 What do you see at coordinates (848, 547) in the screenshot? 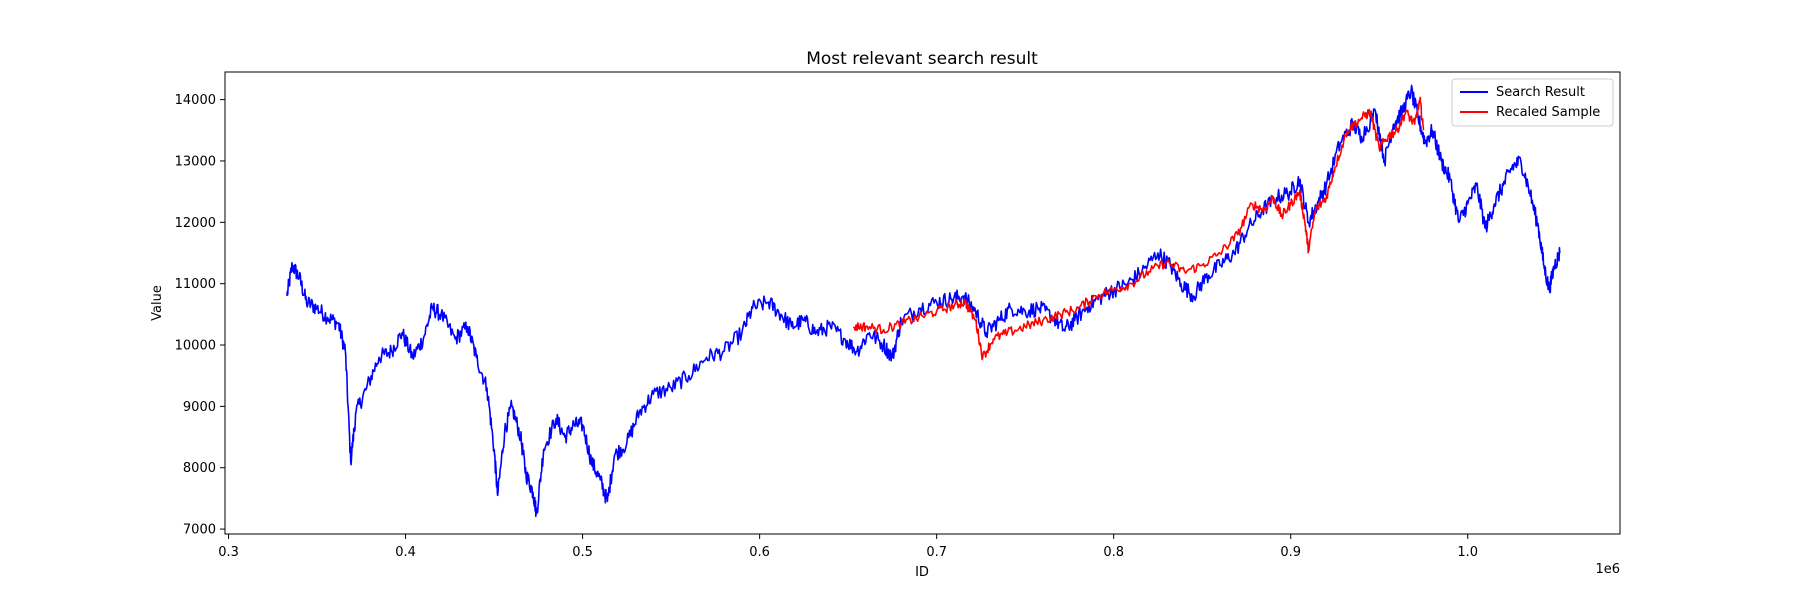
I see `x-axis: 0.3 0.4 0.5 0.6 0.7 0.8 0.9 1.0` at bounding box center [848, 547].